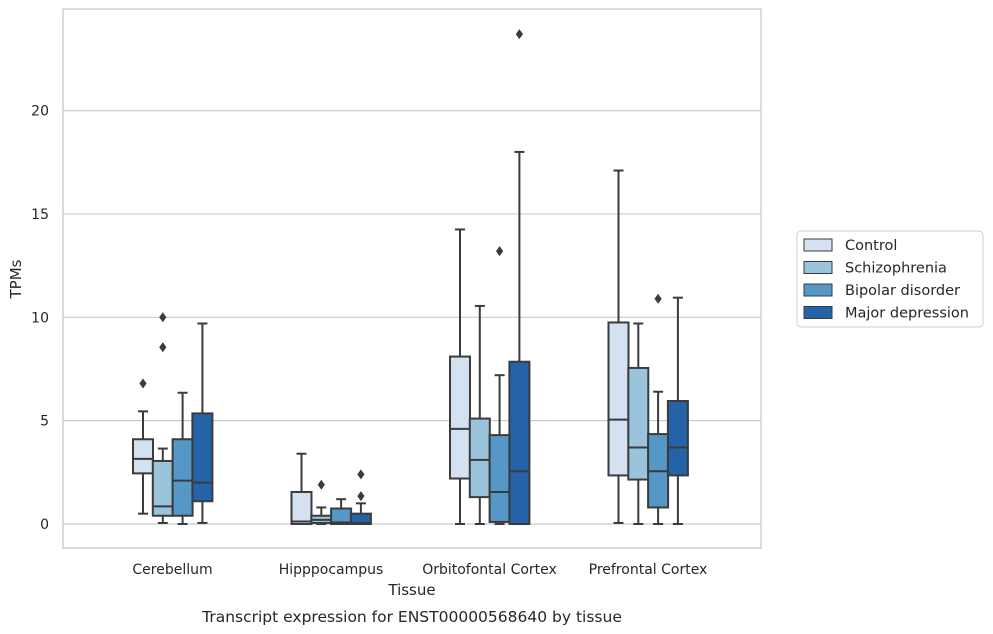 Image resolution: width=993 pixels, height=634 pixels. Describe the element at coordinates (907, 314) in the screenshot. I see `legend-label: Major depression` at that location.